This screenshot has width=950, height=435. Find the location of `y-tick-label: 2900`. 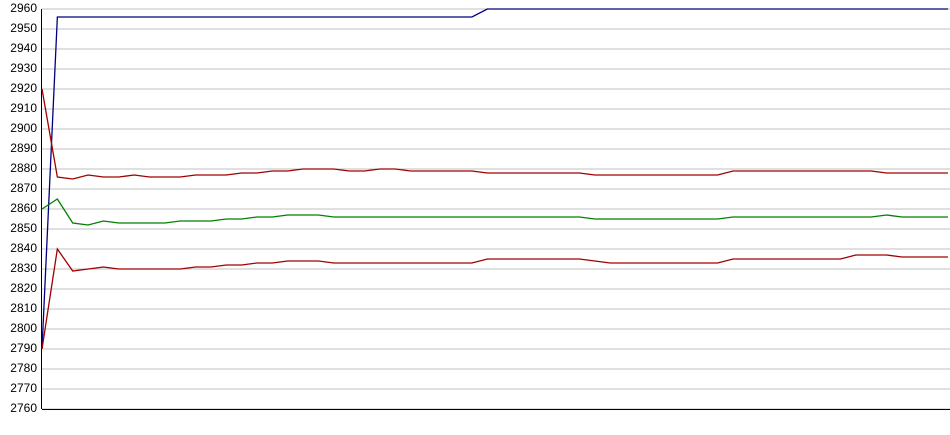

y-tick-label: 2900 is located at coordinates (23, 128).